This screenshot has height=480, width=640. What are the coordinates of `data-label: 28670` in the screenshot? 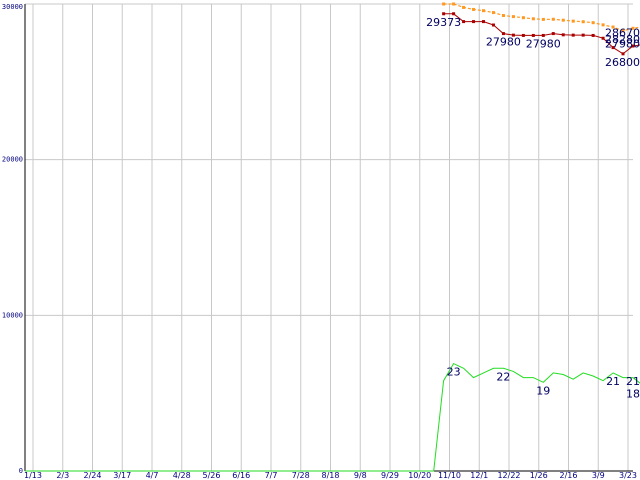 It's located at (622, 33).